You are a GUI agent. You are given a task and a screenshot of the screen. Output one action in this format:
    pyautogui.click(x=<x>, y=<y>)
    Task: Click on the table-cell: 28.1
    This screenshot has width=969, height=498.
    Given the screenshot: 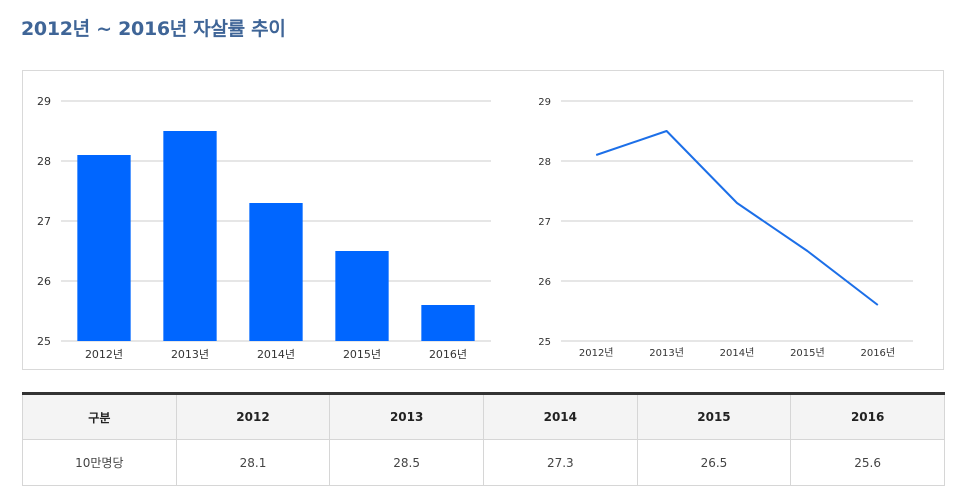 What is the action you would take?
    pyautogui.click(x=253, y=462)
    